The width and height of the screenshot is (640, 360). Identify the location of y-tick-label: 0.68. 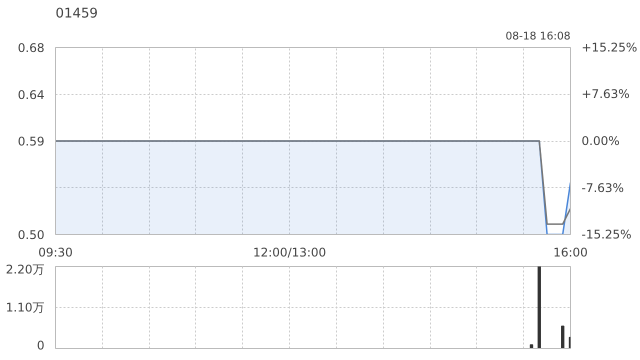
(31, 48).